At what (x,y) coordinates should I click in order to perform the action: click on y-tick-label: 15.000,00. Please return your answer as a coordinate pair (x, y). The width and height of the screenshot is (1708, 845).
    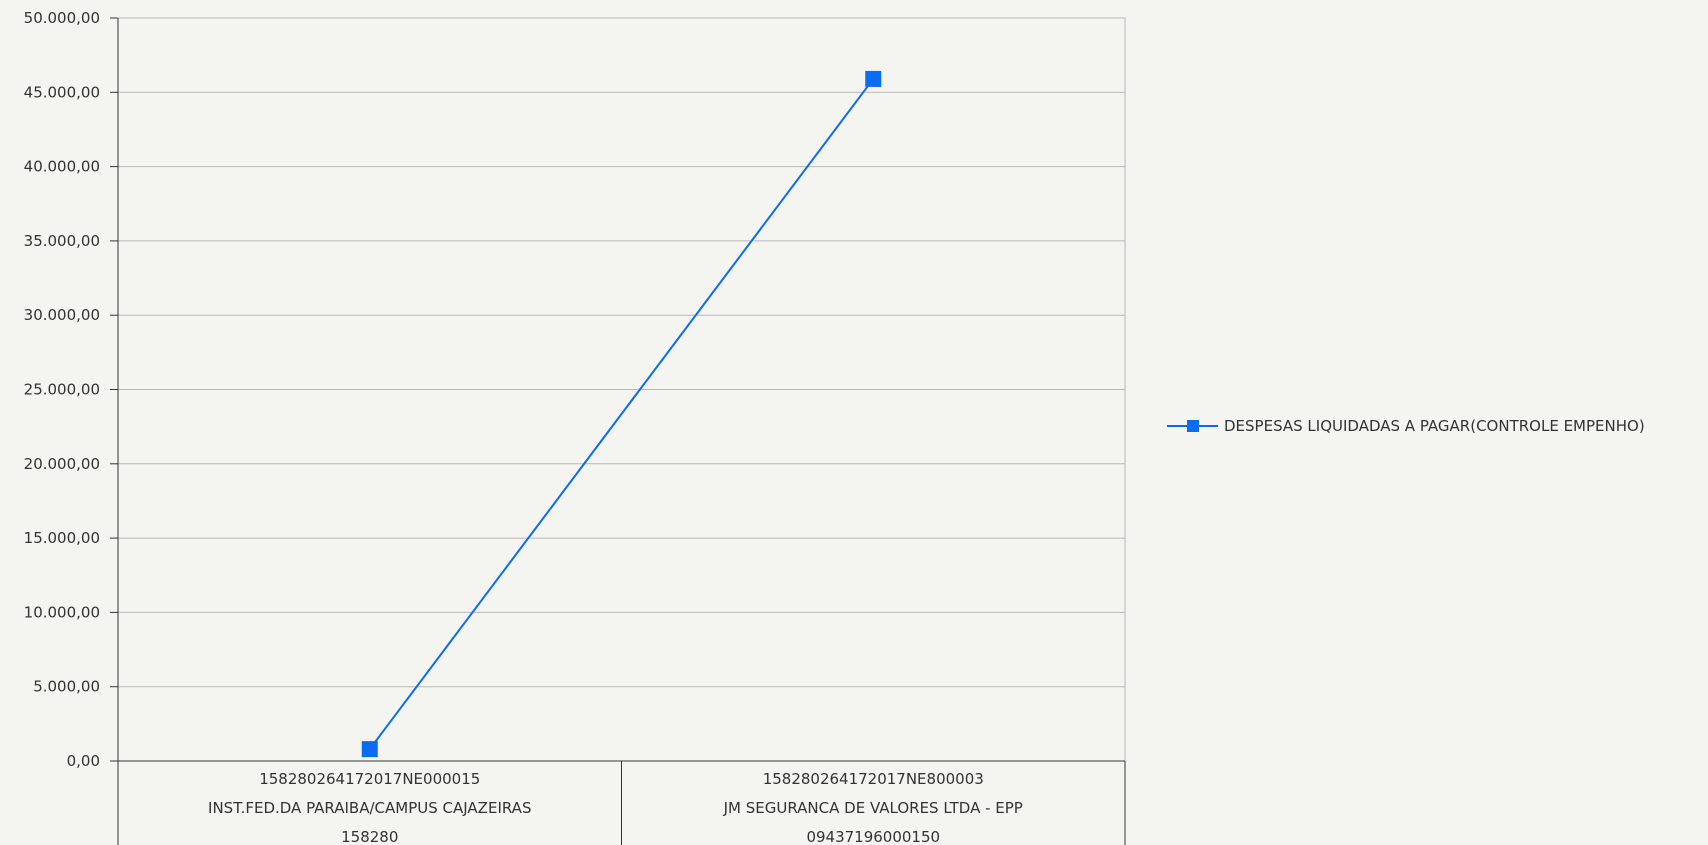
    Looking at the image, I should click on (62, 538).